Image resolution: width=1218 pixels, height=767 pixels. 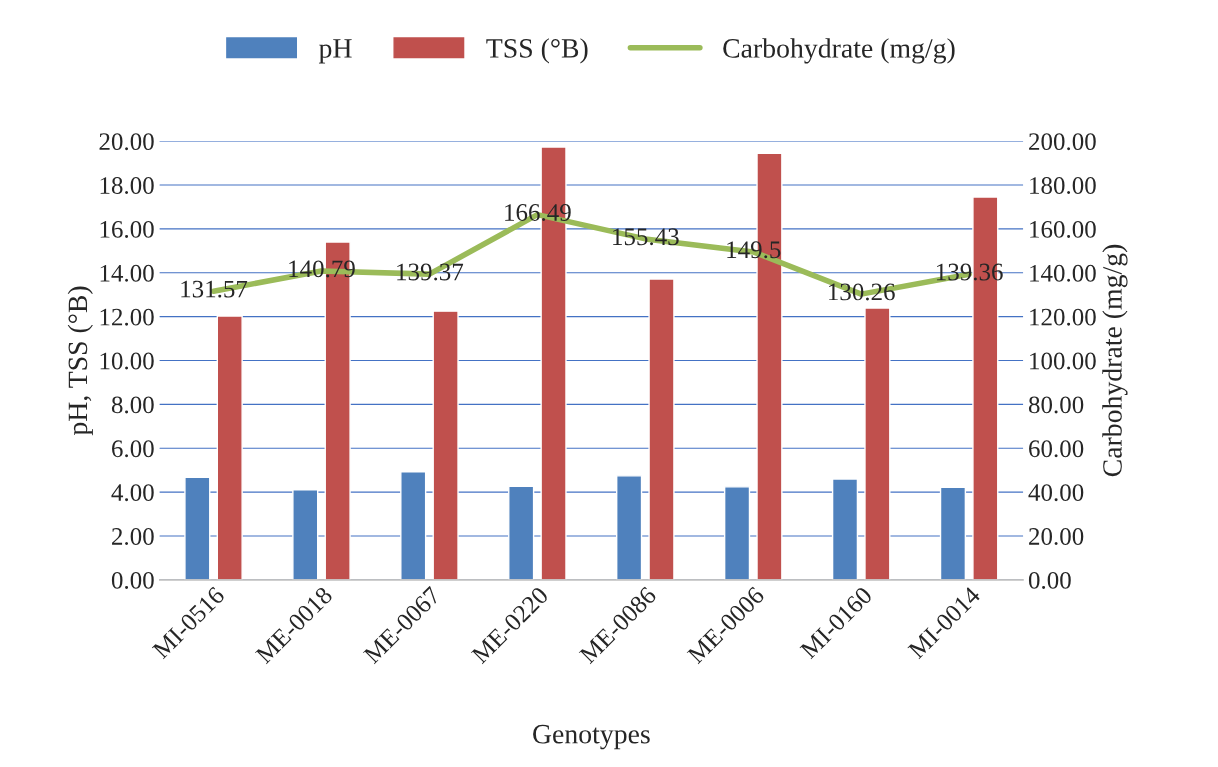 What do you see at coordinates (1063, 186) in the screenshot?
I see `y2-tick-label: 180.00` at bounding box center [1063, 186].